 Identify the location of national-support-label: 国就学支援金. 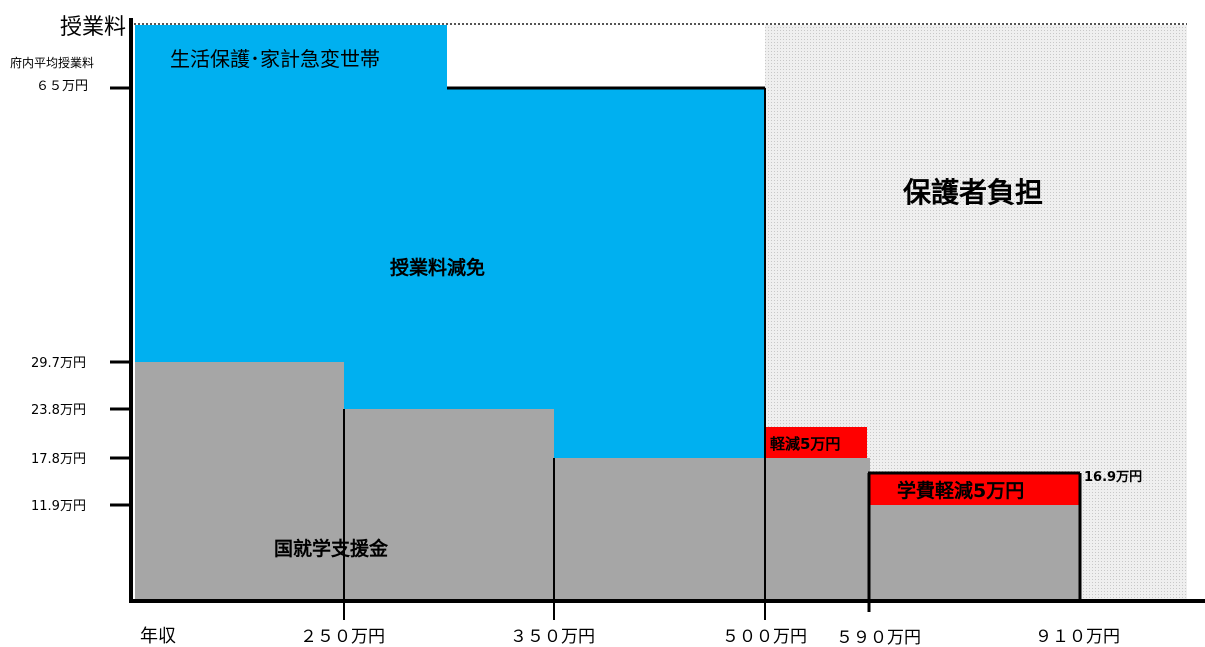
(331, 548).